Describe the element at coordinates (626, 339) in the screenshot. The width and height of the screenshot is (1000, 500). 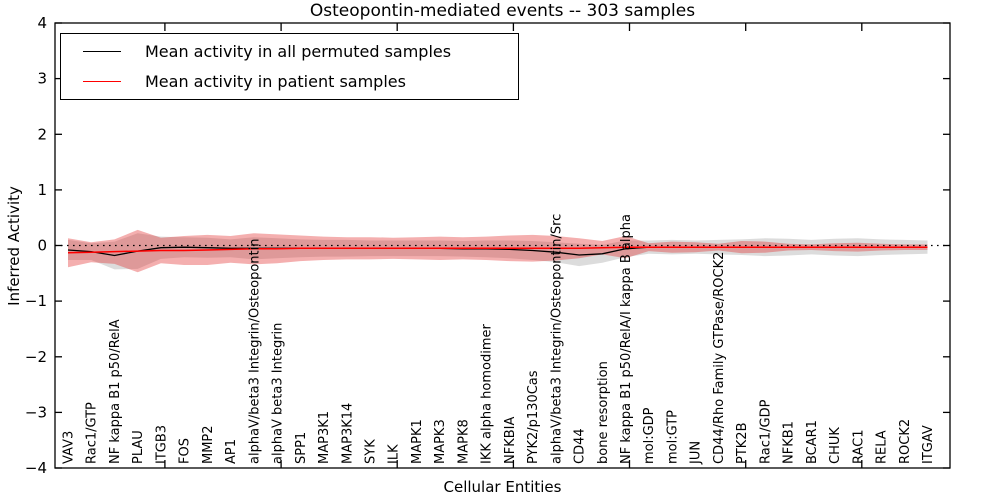
I see `x-category-label: NF kappa B1 p50/RelA/I kappa B alpha` at that location.